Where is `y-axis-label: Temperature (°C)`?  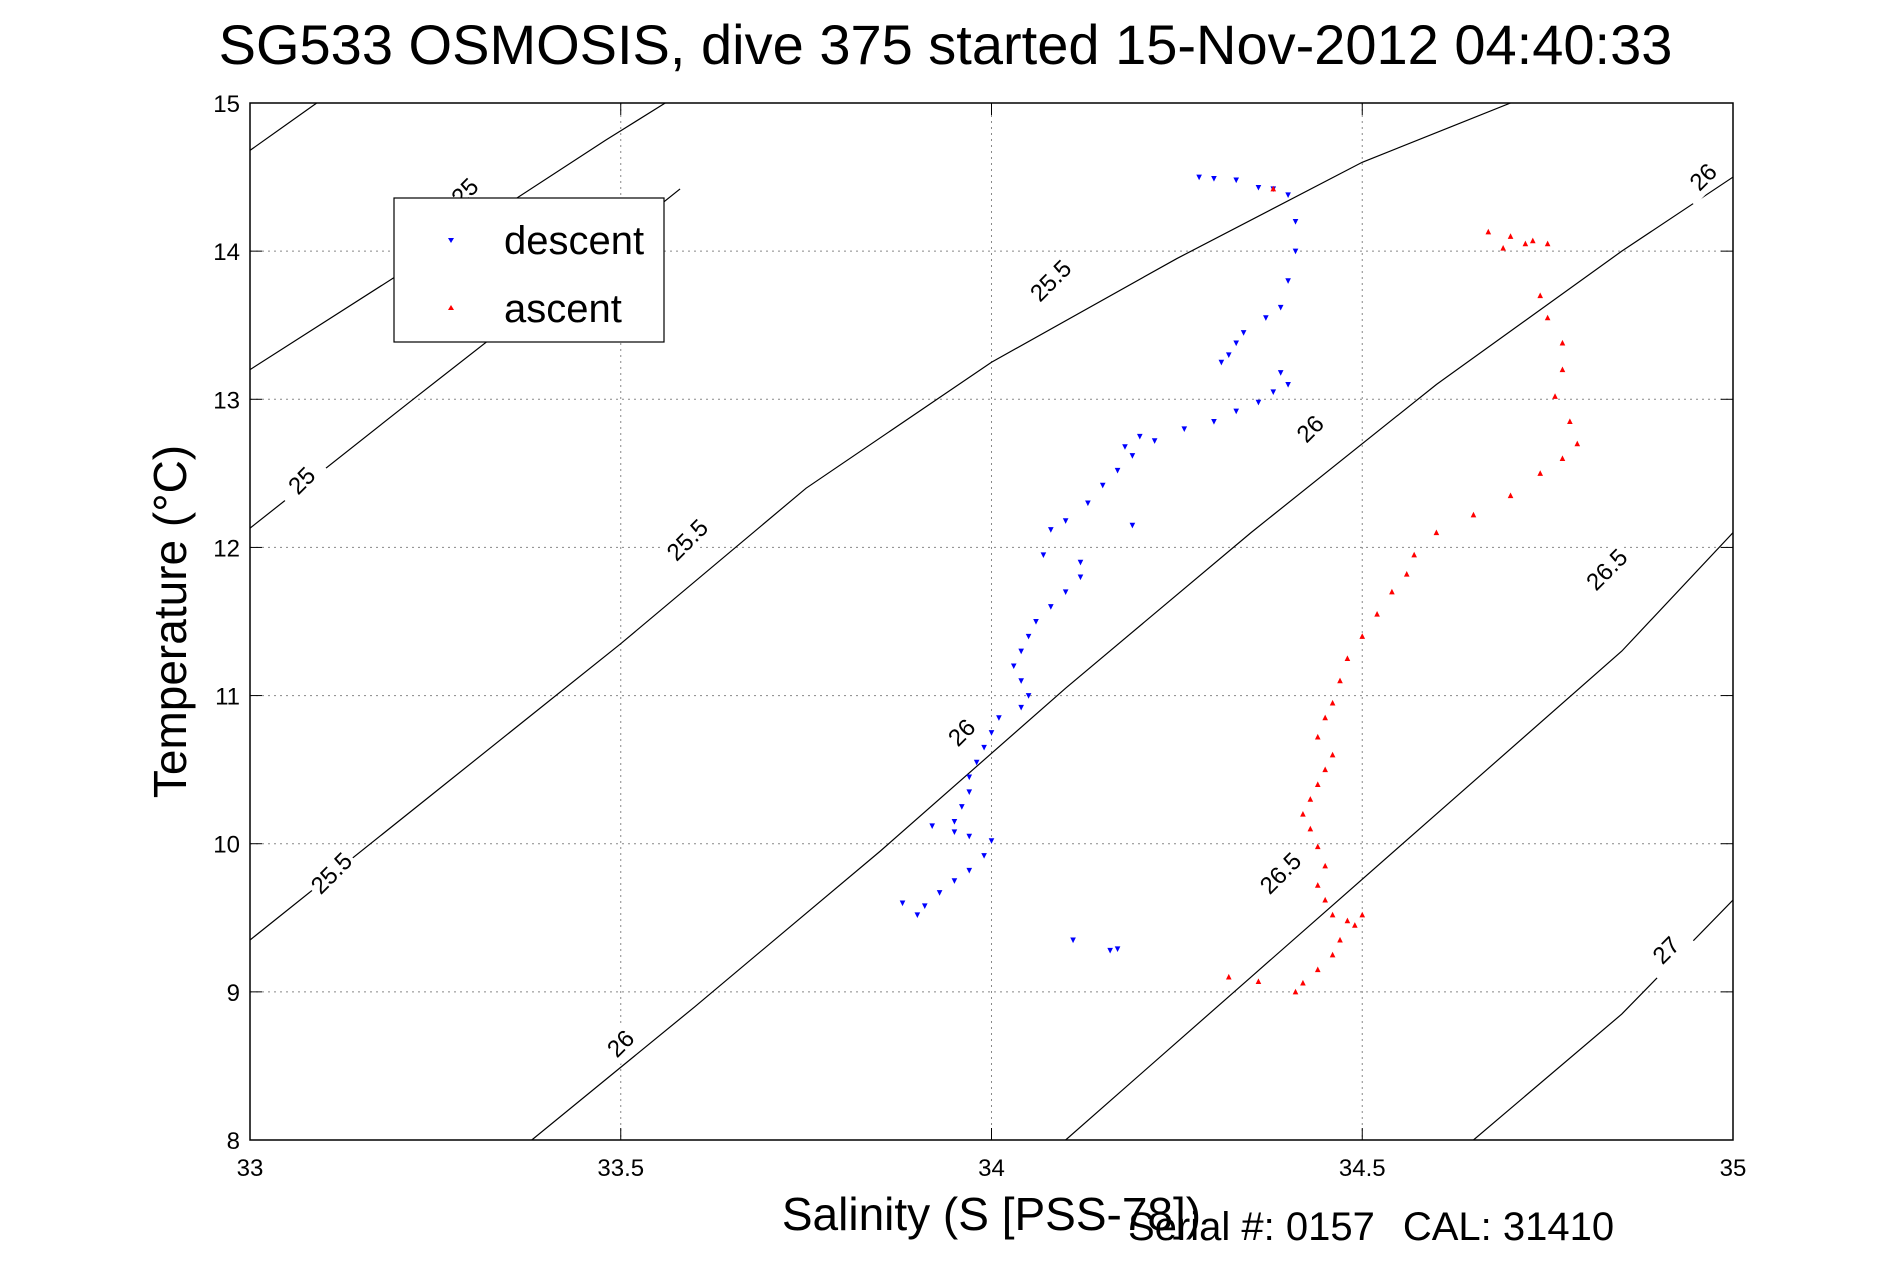 y-axis-label: Temperature (°C) is located at coordinates (170, 621).